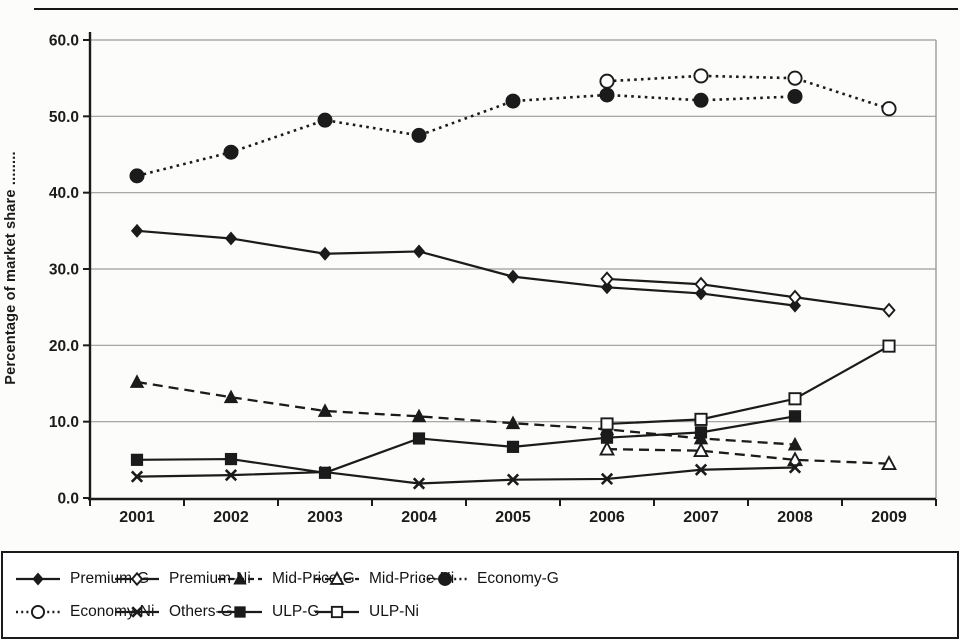  I want to click on legend-sample-ulp-ni, so click(337, 611).